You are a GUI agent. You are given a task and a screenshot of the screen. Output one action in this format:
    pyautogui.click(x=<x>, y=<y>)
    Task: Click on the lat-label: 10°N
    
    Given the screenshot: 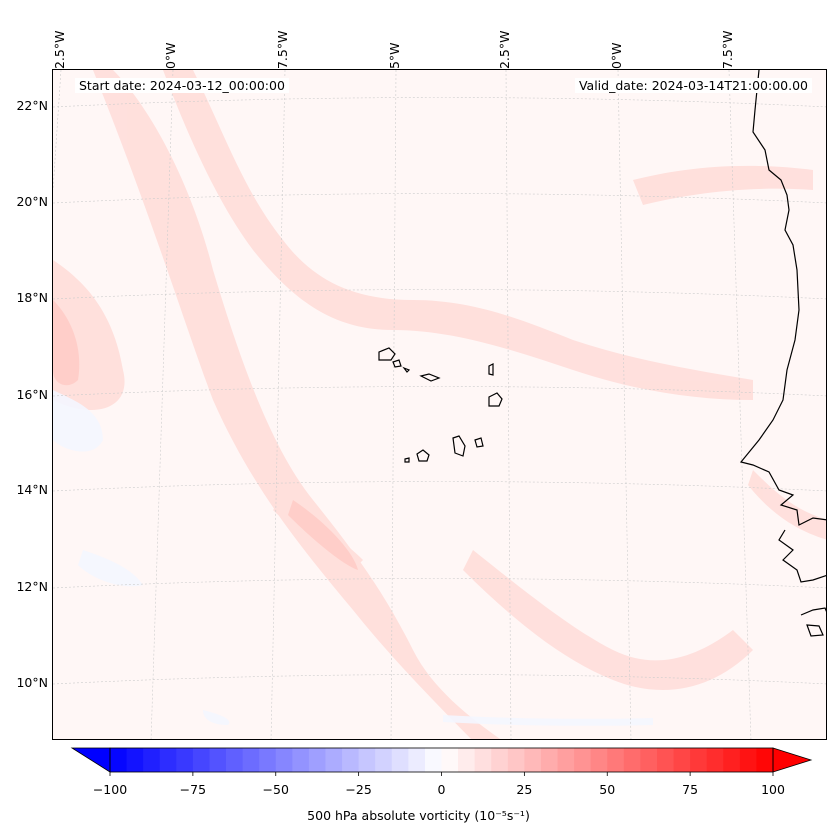 What is the action you would take?
    pyautogui.click(x=32, y=682)
    